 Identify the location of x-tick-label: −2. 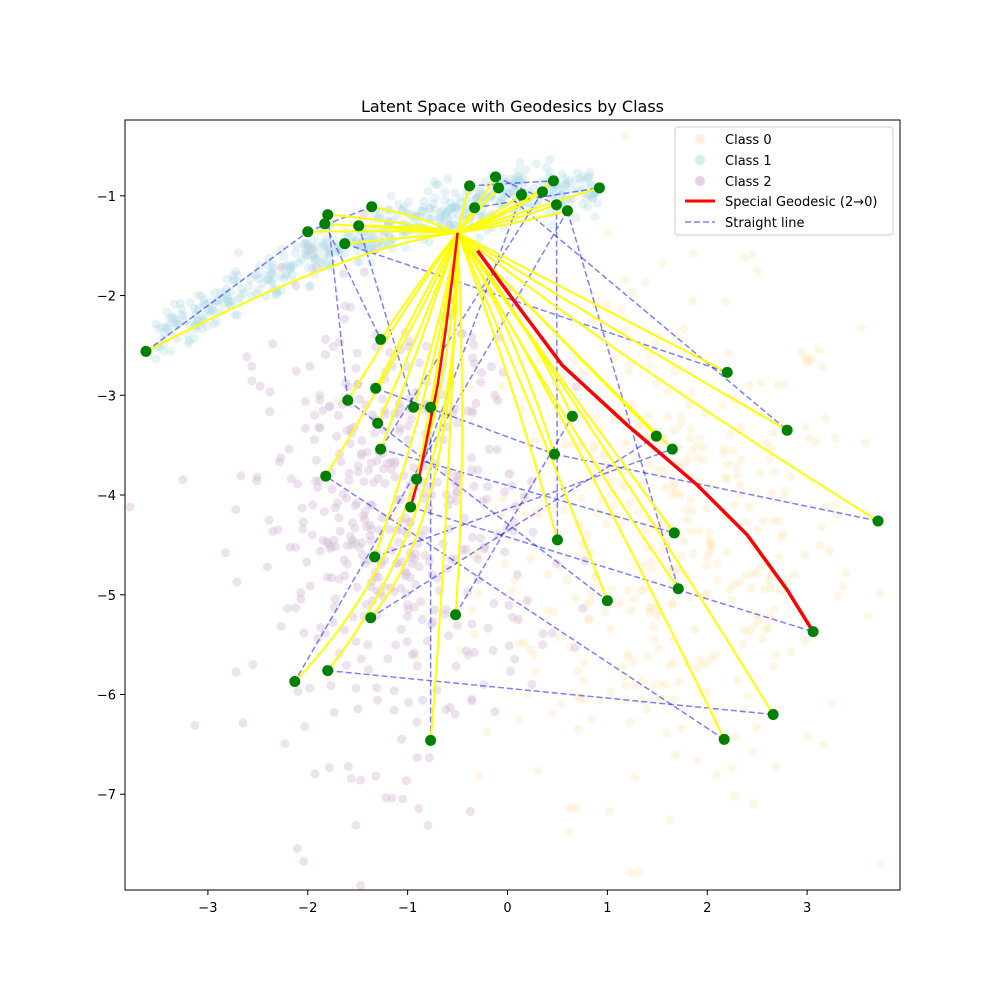
(307, 908).